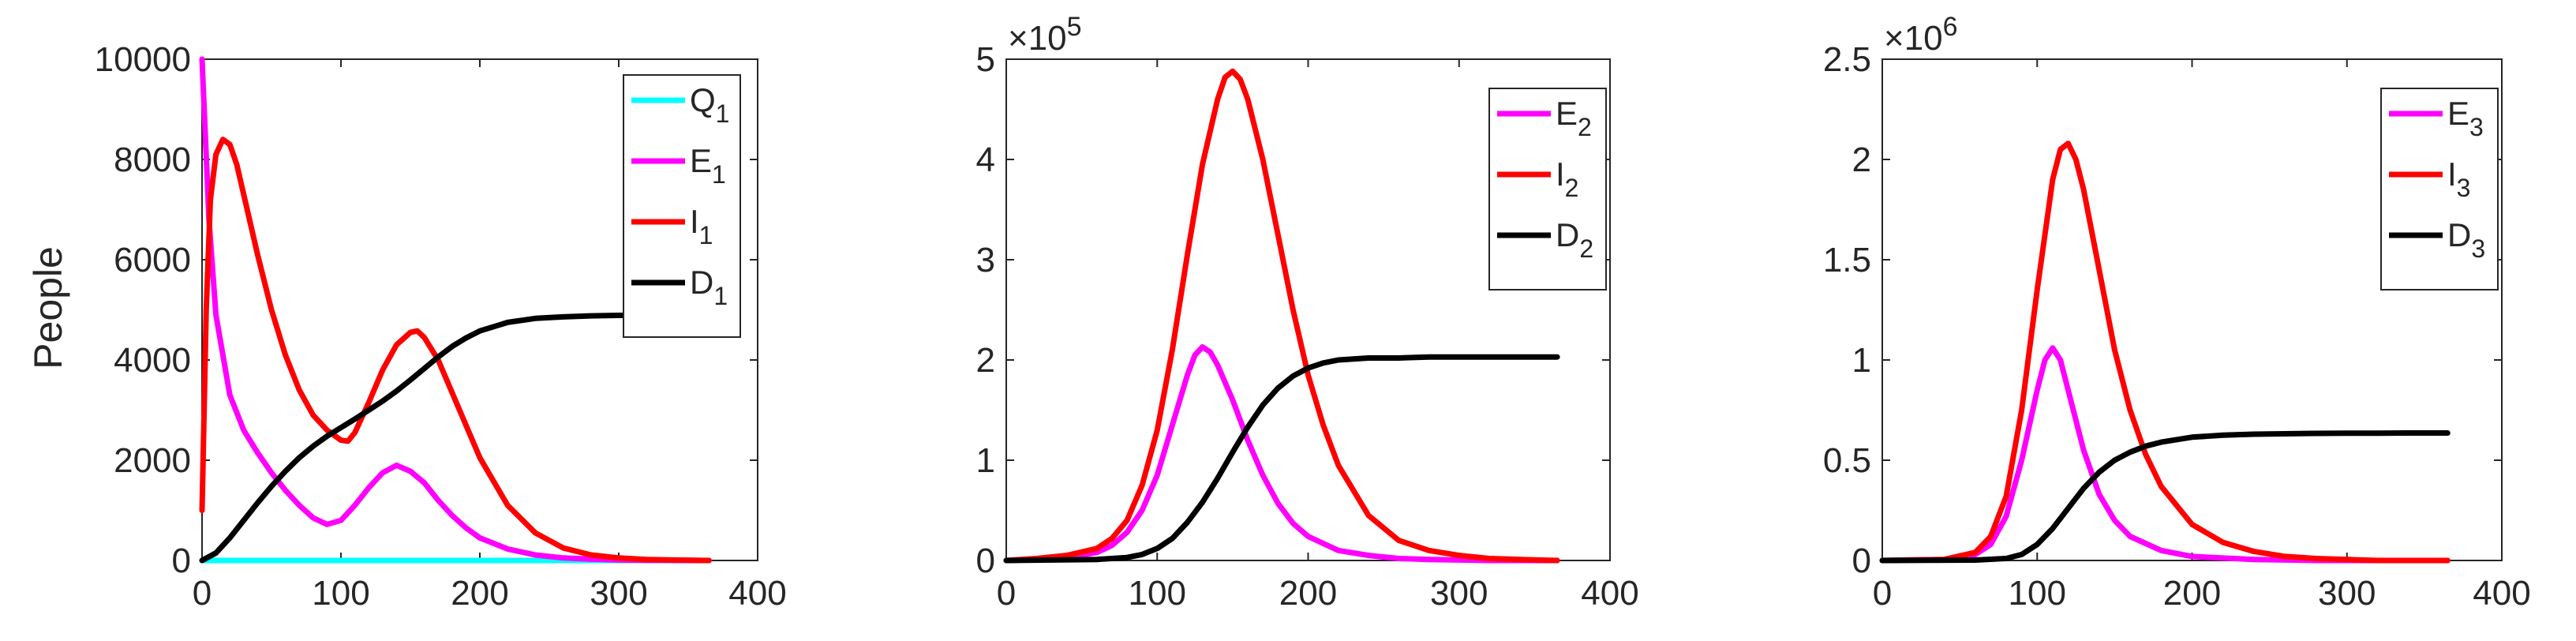 This screenshot has height=641, width=2576. What do you see at coordinates (1281, 459) in the screenshot?
I see `series-line-d2` at bounding box center [1281, 459].